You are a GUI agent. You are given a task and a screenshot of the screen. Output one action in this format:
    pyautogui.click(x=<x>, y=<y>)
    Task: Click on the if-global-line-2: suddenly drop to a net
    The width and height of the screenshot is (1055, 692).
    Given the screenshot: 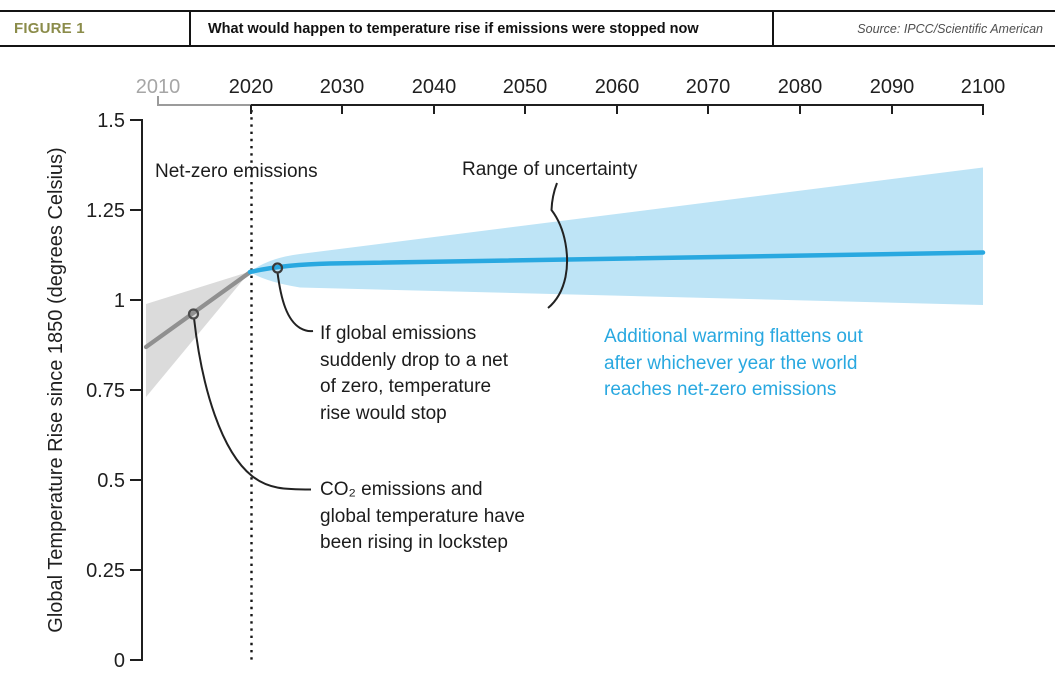 What is the action you would take?
    pyautogui.click(x=414, y=360)
    